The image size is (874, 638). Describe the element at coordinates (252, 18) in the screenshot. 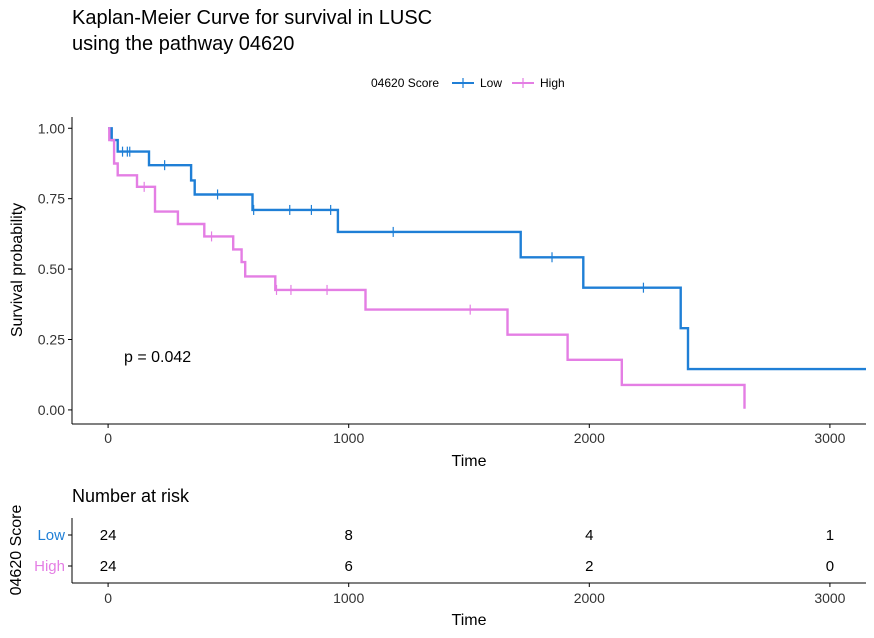

I see `chart-title-line1: Kaplan-Meier Curve for survival in LUSC` at that location.